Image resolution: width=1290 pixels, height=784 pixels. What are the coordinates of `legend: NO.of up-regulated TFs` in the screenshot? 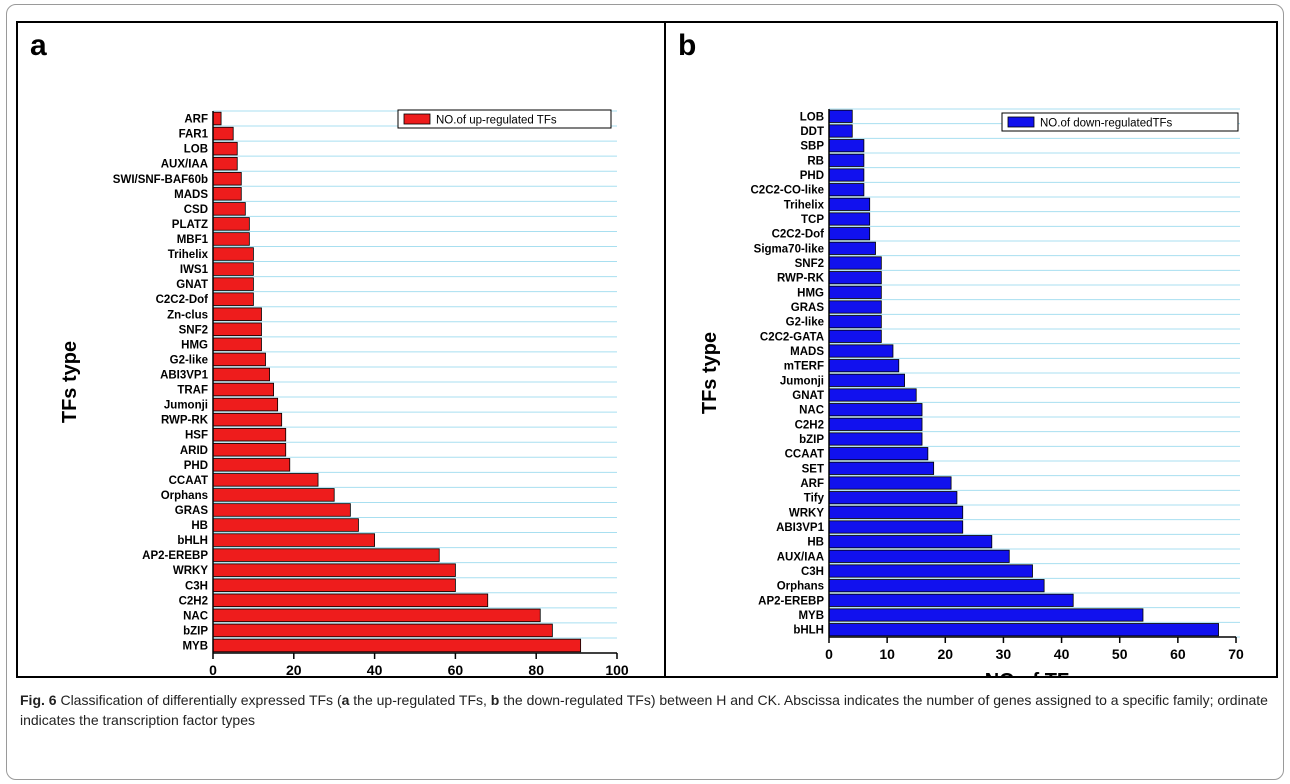 It's located at (504, 119).